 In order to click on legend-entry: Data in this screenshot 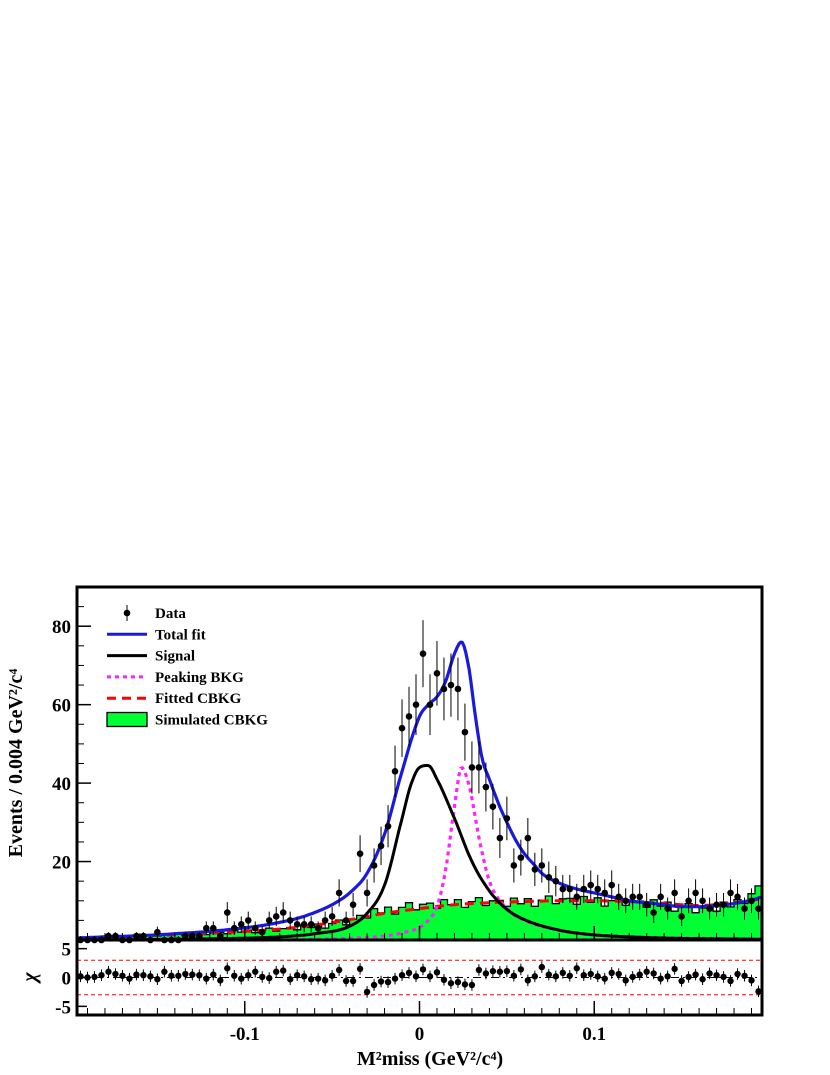, I will do `click(154, 613)`.